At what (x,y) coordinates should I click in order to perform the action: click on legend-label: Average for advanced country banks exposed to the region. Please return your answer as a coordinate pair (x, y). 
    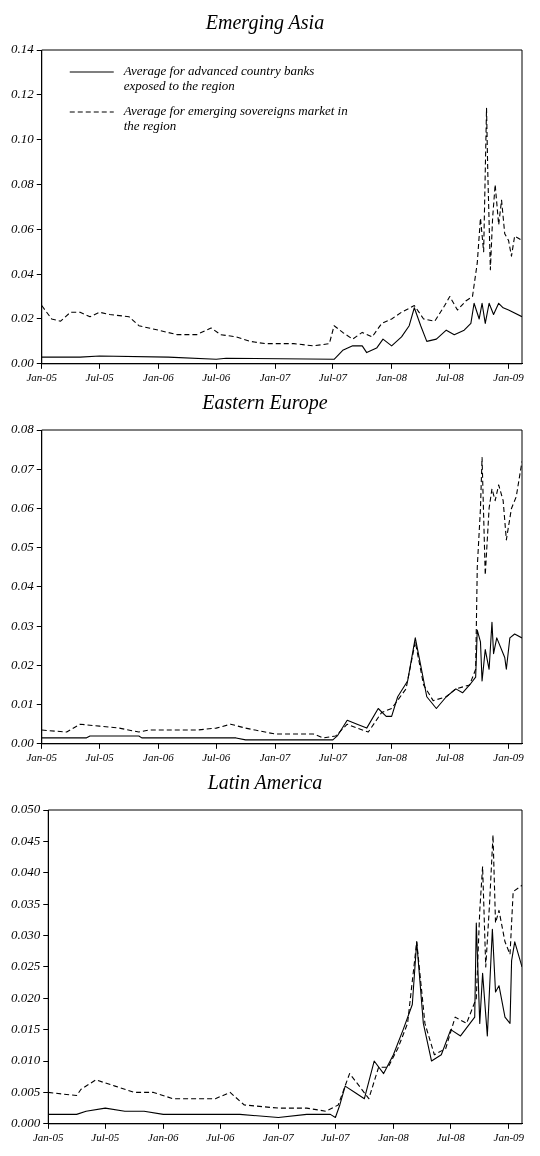
    Looking at the image, I should click on (218, 78).